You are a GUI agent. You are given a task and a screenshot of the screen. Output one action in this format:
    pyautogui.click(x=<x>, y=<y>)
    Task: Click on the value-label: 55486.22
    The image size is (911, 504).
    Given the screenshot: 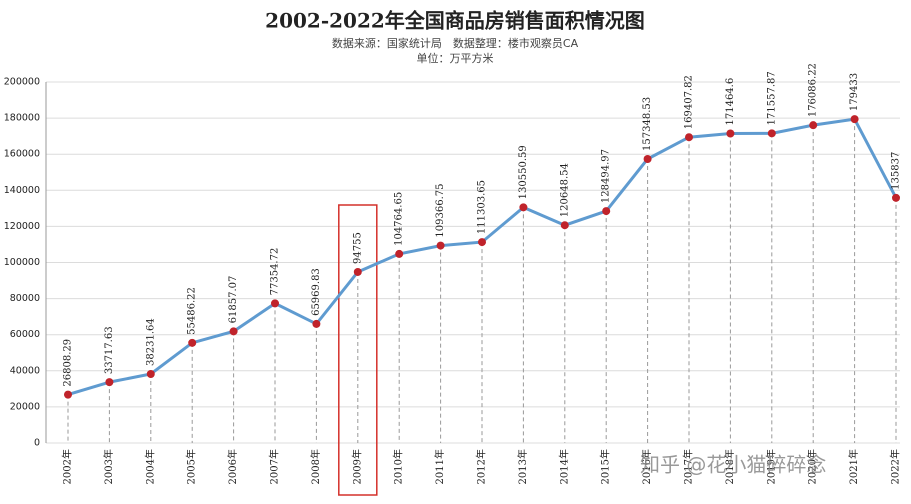 What is the action you would take?
    pyautogui.click(x=192, y=311)
    